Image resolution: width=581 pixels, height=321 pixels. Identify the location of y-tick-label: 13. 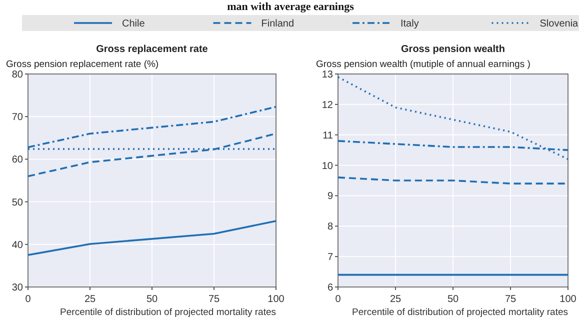
(328, 75).